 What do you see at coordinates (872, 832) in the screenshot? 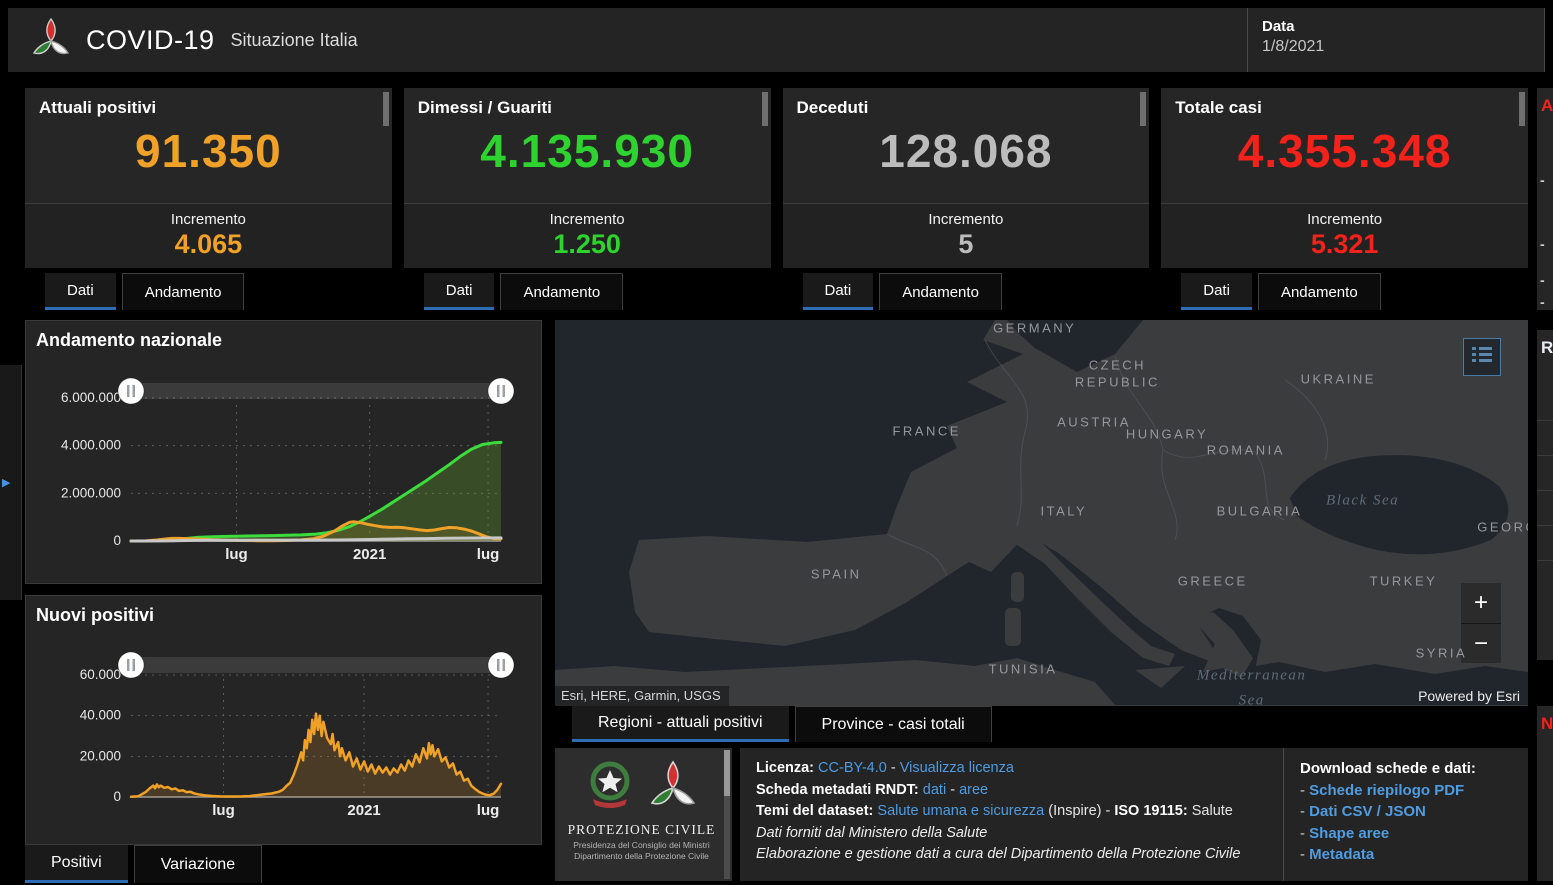
I see `data-source-line: Dati forniti dal Ministero della Salute` at bounding box center [872, 832].